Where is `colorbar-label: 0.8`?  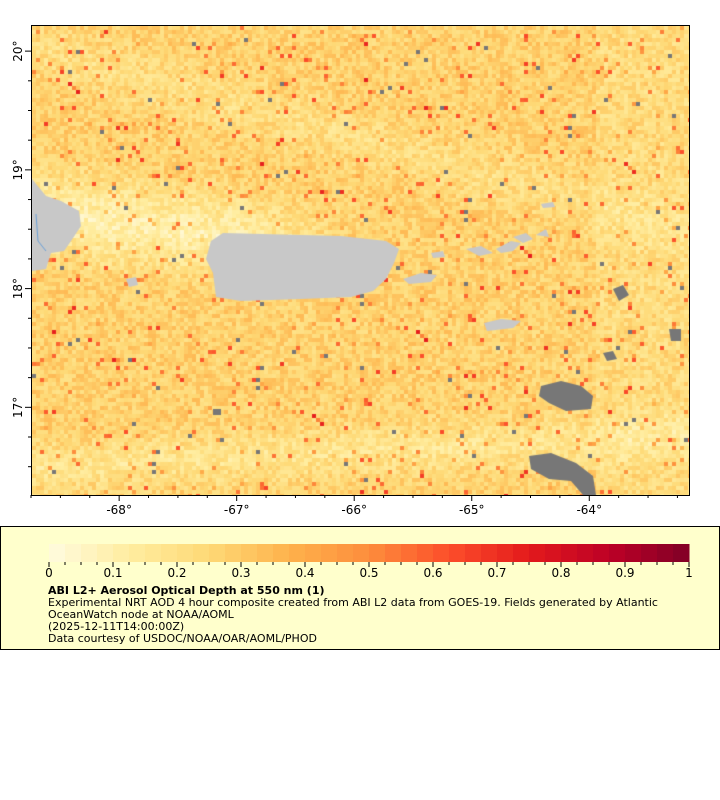
colorbar-label: 0.8 is located at coordinates (560, 573).